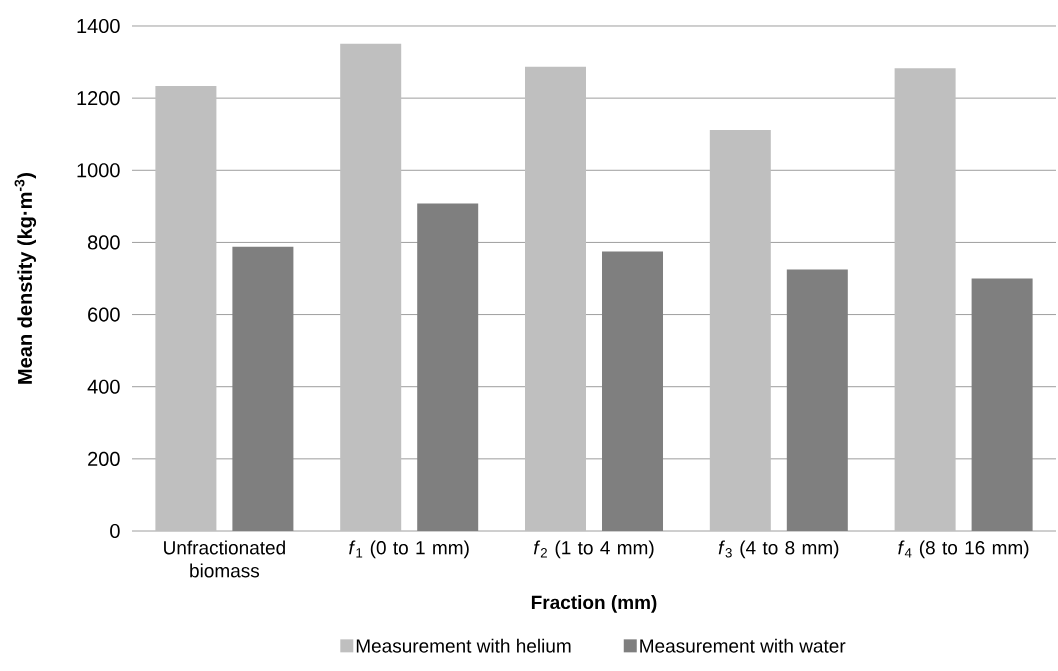 This screenshot has height=671, width=1058. I want to click on x-axis-title: Fraction (mm), so click(594, 604).